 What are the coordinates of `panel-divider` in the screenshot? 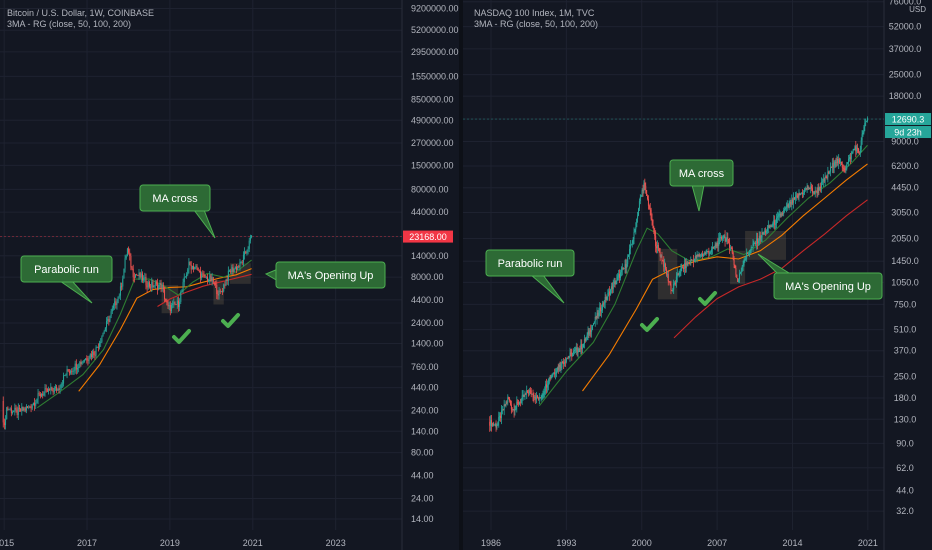 It's located at (461, 275).